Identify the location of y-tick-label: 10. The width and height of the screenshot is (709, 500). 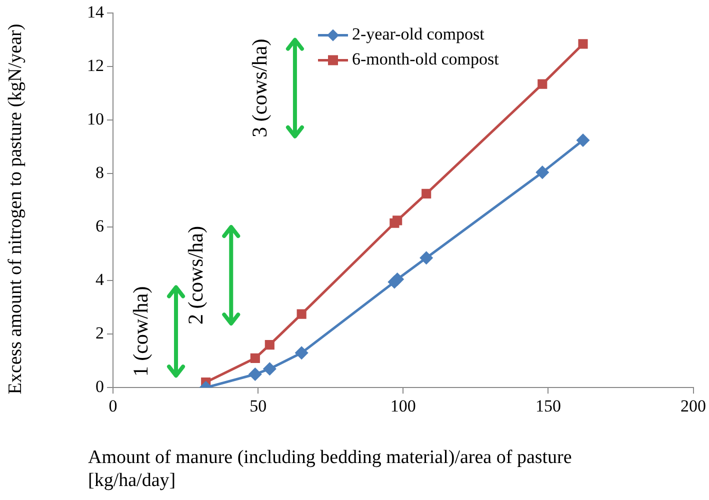
(95, 119).